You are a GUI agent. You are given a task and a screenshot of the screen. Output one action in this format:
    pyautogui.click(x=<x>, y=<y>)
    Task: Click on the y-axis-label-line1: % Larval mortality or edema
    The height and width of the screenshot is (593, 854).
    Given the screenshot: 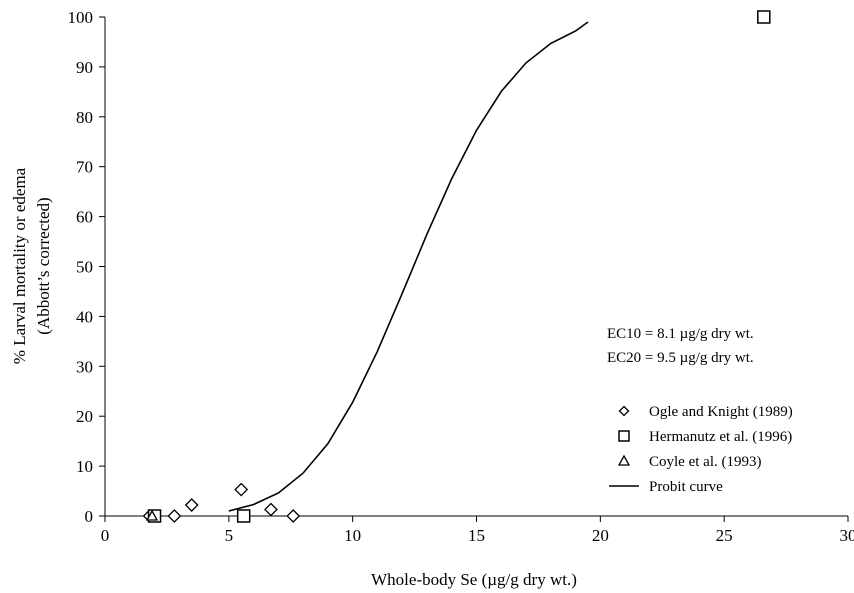 What is the action you would take?
    pyautogui.click(x=19, y=265)
    